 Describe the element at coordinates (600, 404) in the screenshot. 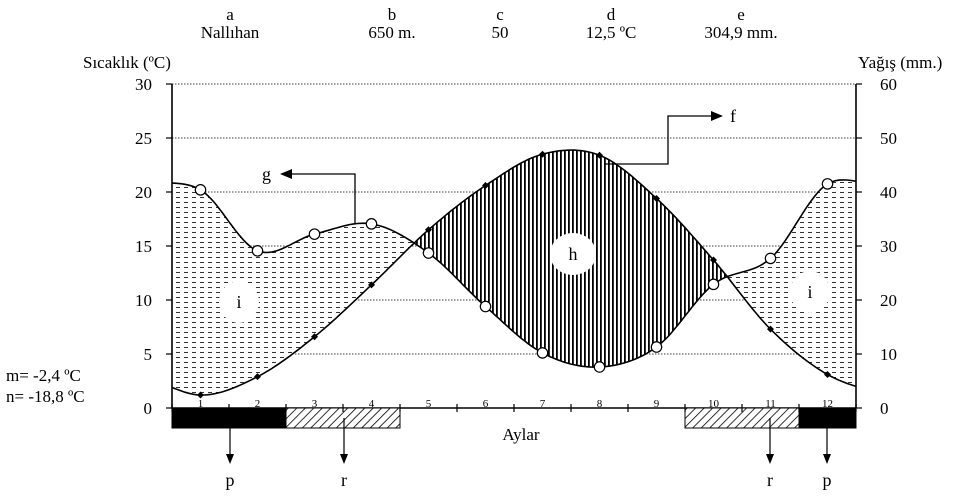

I see `month-label: 8` at that location.